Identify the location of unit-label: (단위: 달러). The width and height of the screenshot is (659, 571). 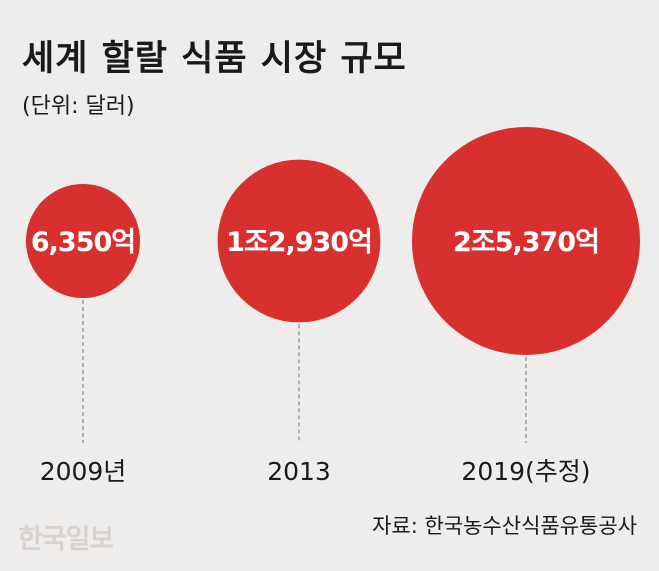
(78, 106).